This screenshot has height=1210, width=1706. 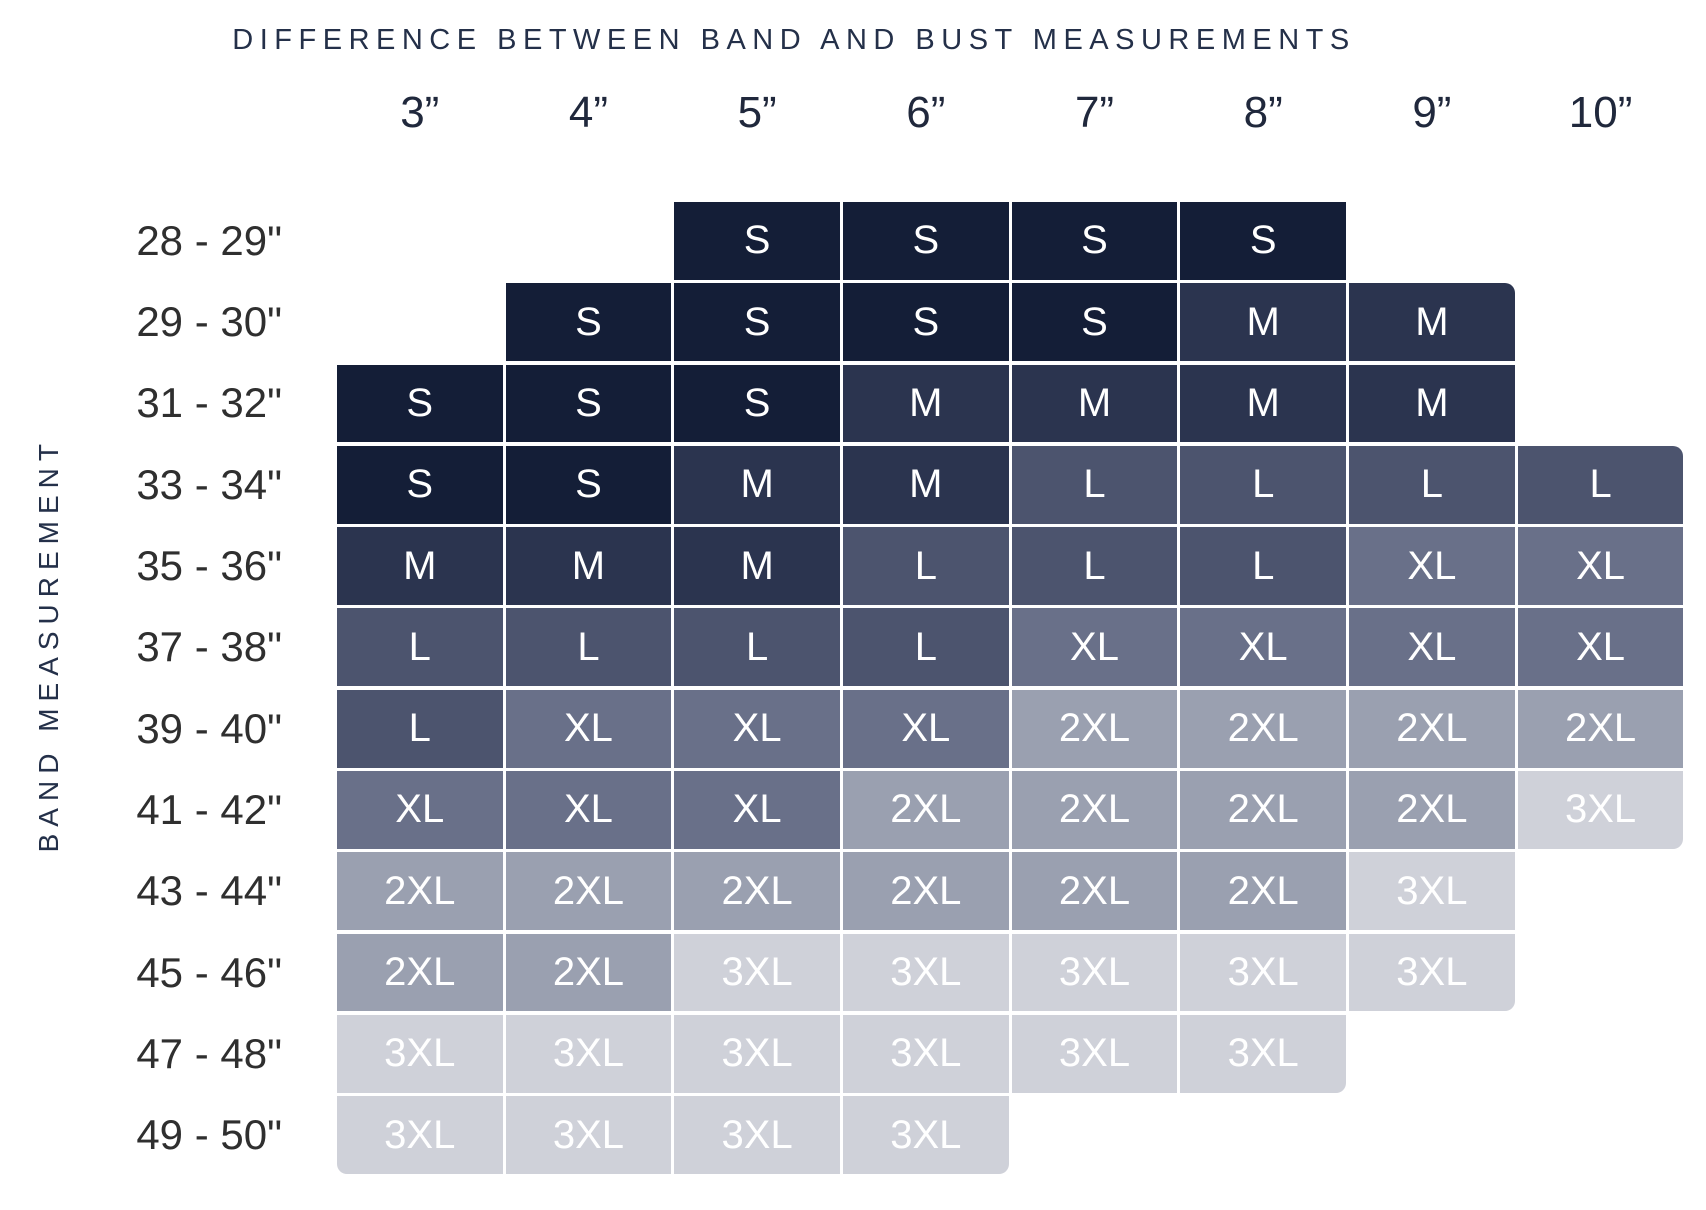 I want to click on column-header: 10”, so click(x=1600, y=112).